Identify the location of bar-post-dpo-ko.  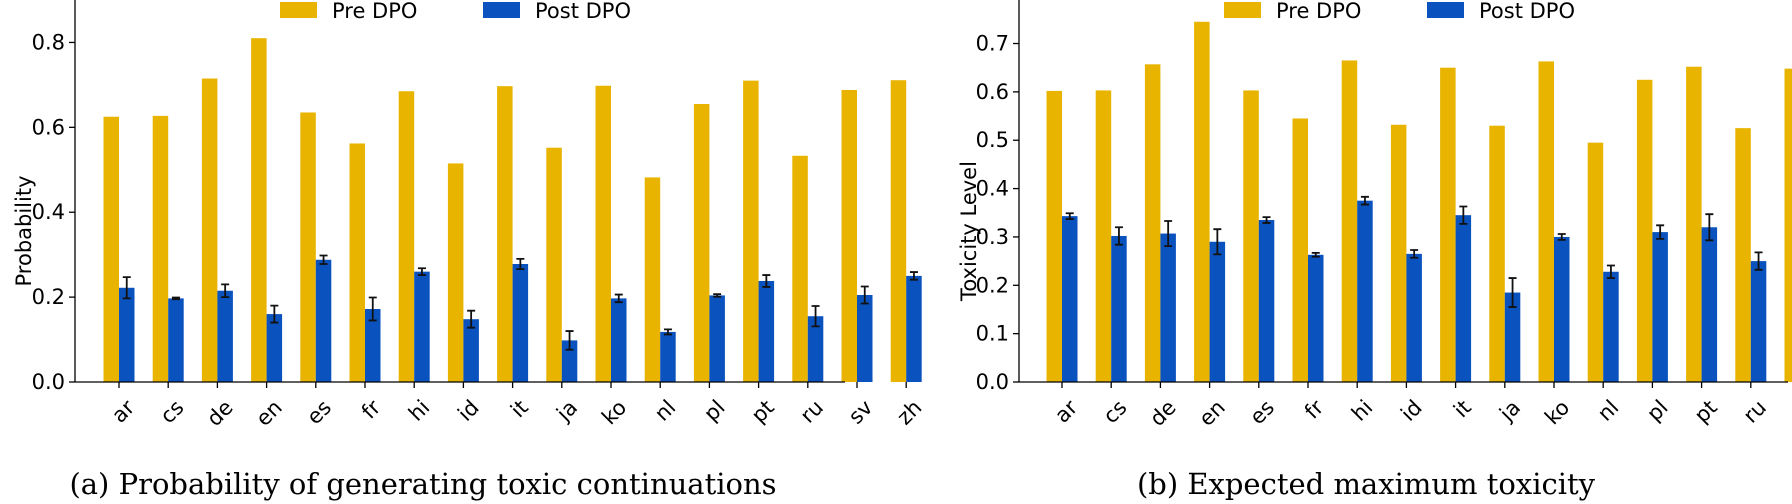
(1562, 309).